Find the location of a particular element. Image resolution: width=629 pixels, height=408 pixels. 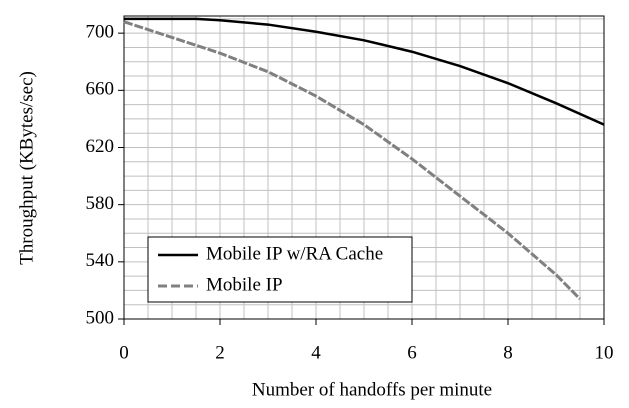

legend: Mobile IP w/RA Cache Mobile IP is located at coordinates (280, 269).